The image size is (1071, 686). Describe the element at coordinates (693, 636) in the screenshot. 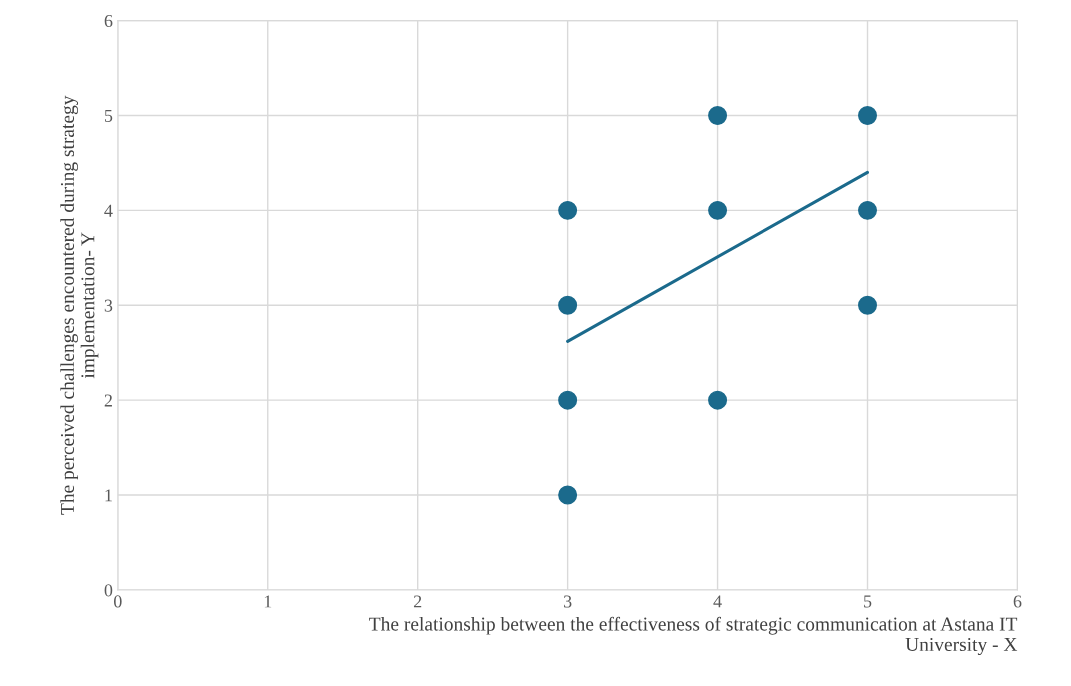

I see `x-axis-title: The relationship between the effectiveness of strategic communication at Astana IT University - X` at that location.